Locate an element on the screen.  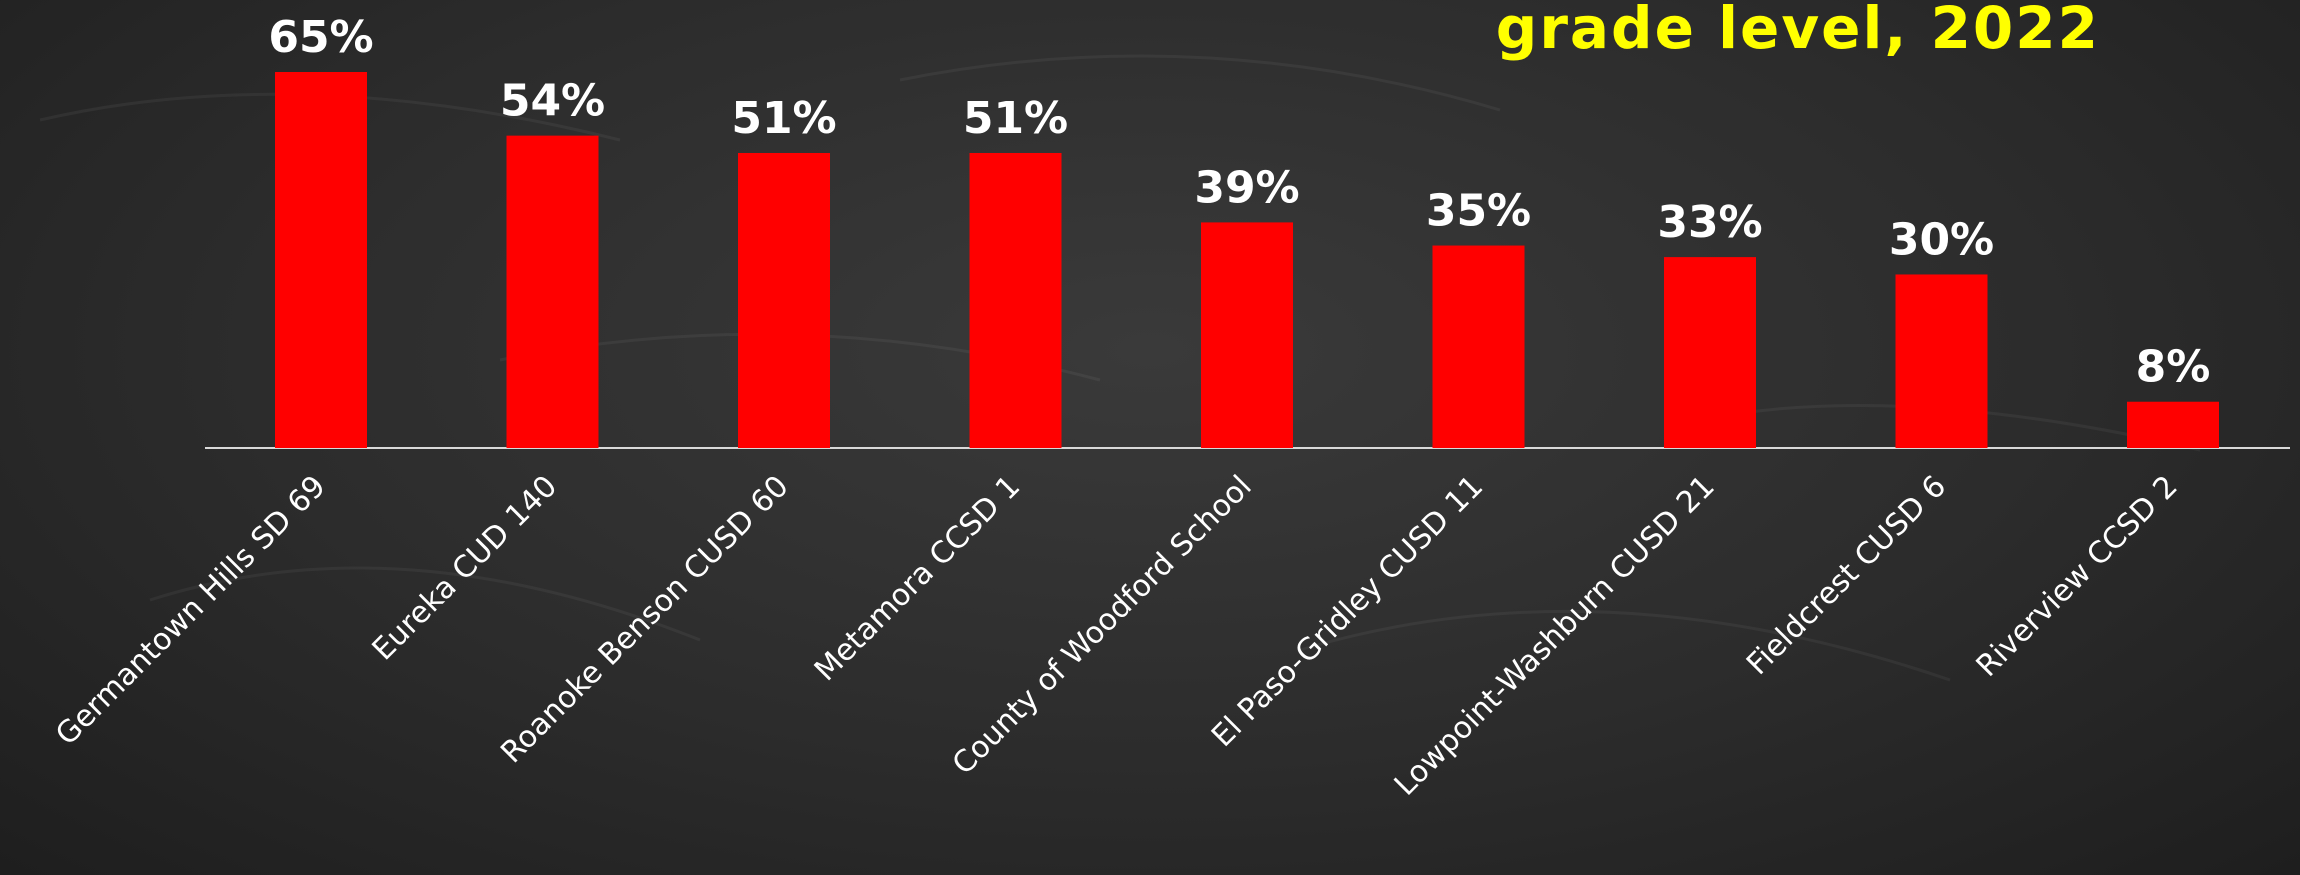
x-tick-label: Eureka CUD 140 is located at coordinates (465, 568).